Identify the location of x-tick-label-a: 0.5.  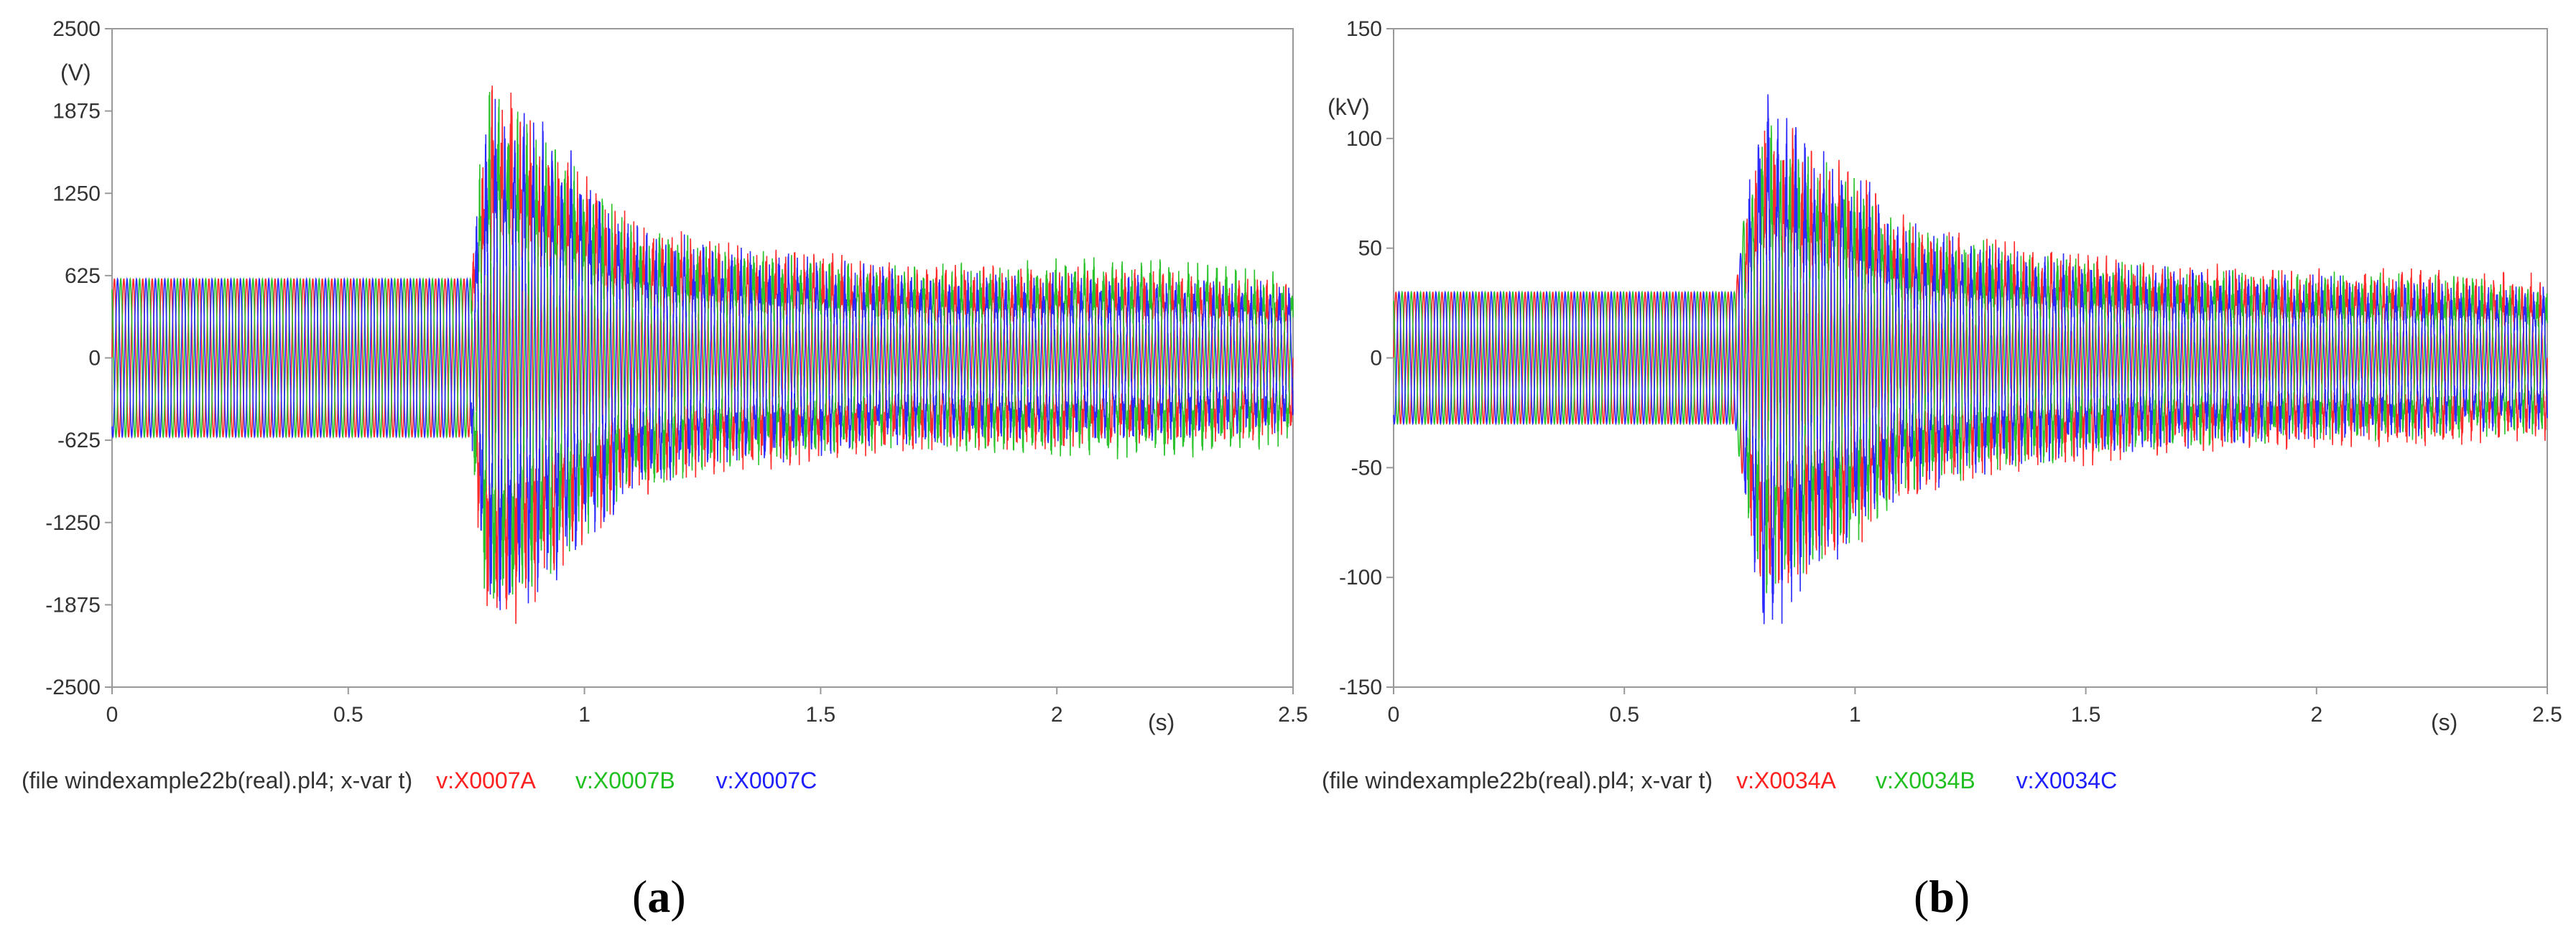
(348, 715).